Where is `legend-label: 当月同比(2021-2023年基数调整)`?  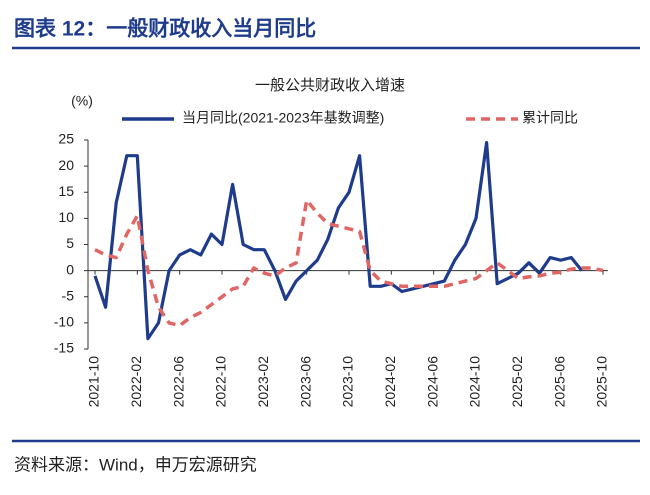
legend-label: 当月同比(2021-2023年基数调整) is located at coordinates (283, 118).